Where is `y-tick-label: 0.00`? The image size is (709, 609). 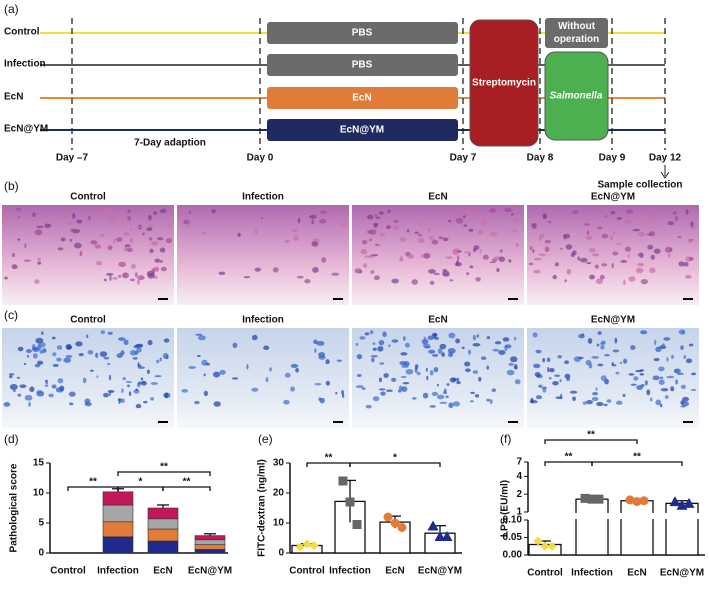
y-tick-label: 0.00 is located at coordinates (513, 555).